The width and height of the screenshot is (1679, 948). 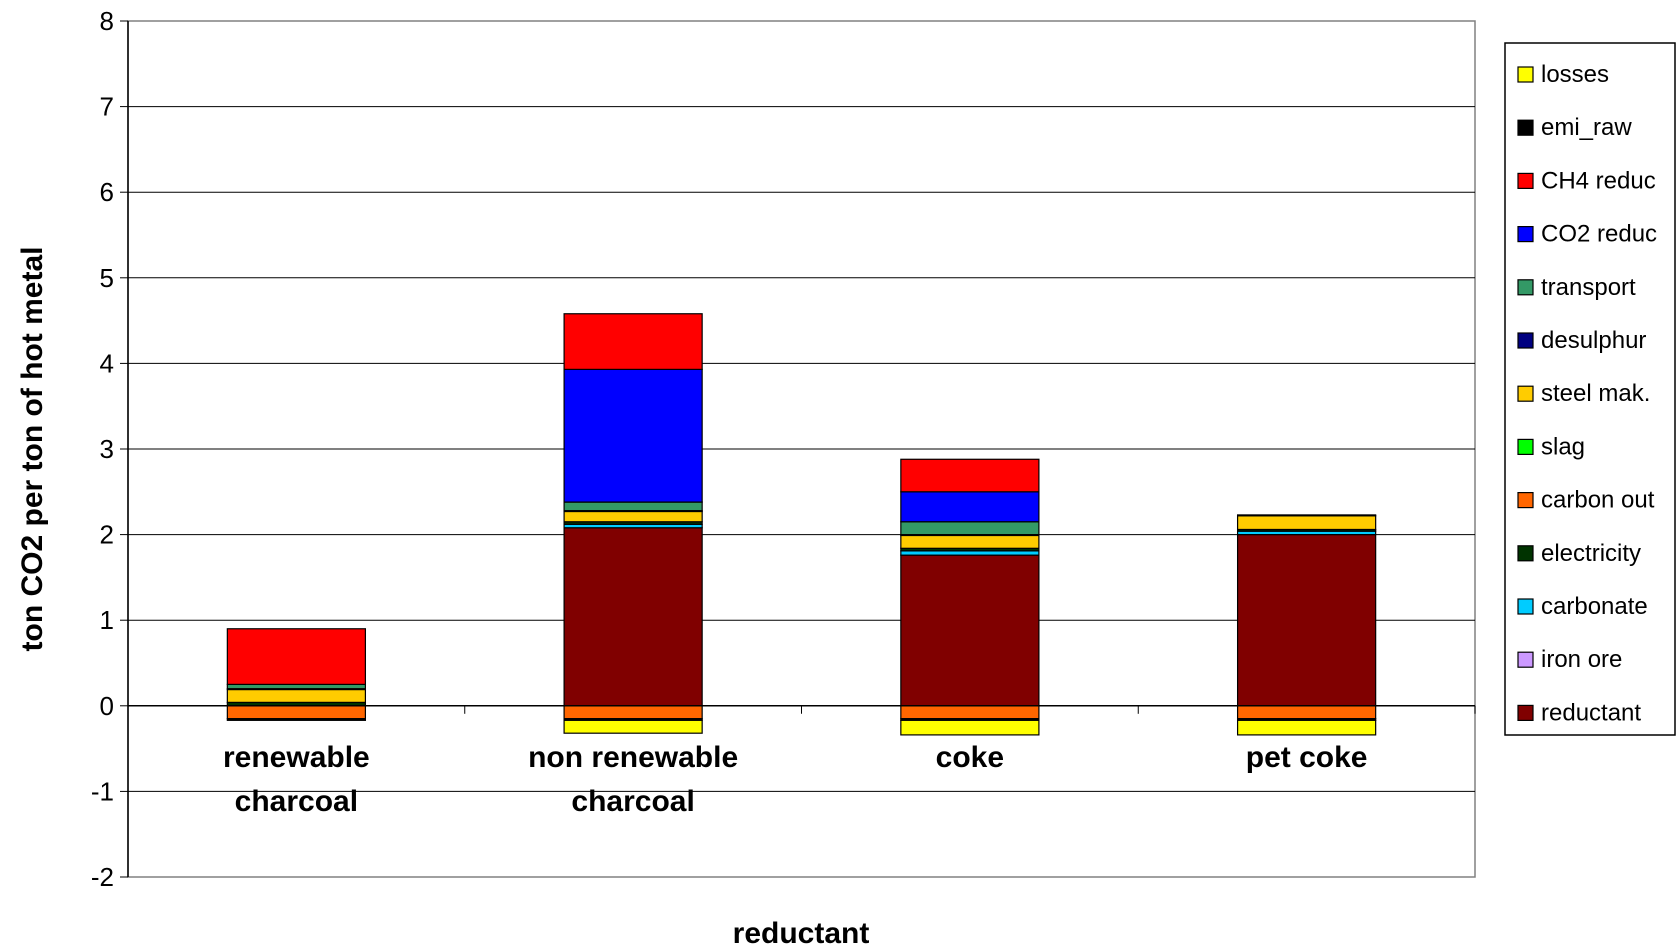 I want to click on category-label: coke, so click(x=970, y=757).